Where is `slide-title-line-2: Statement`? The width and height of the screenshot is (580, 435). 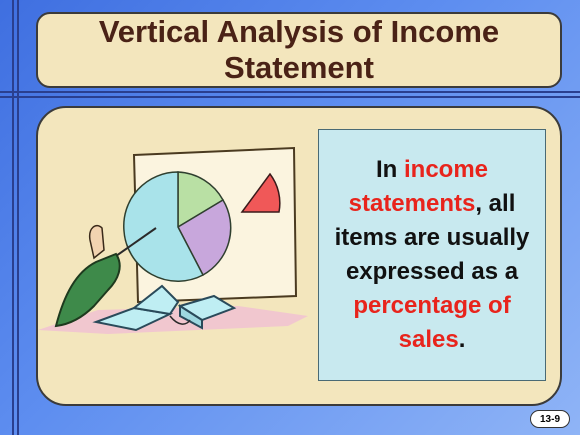
slide-title-line-2: Statement is located at coordinates (299, 67).